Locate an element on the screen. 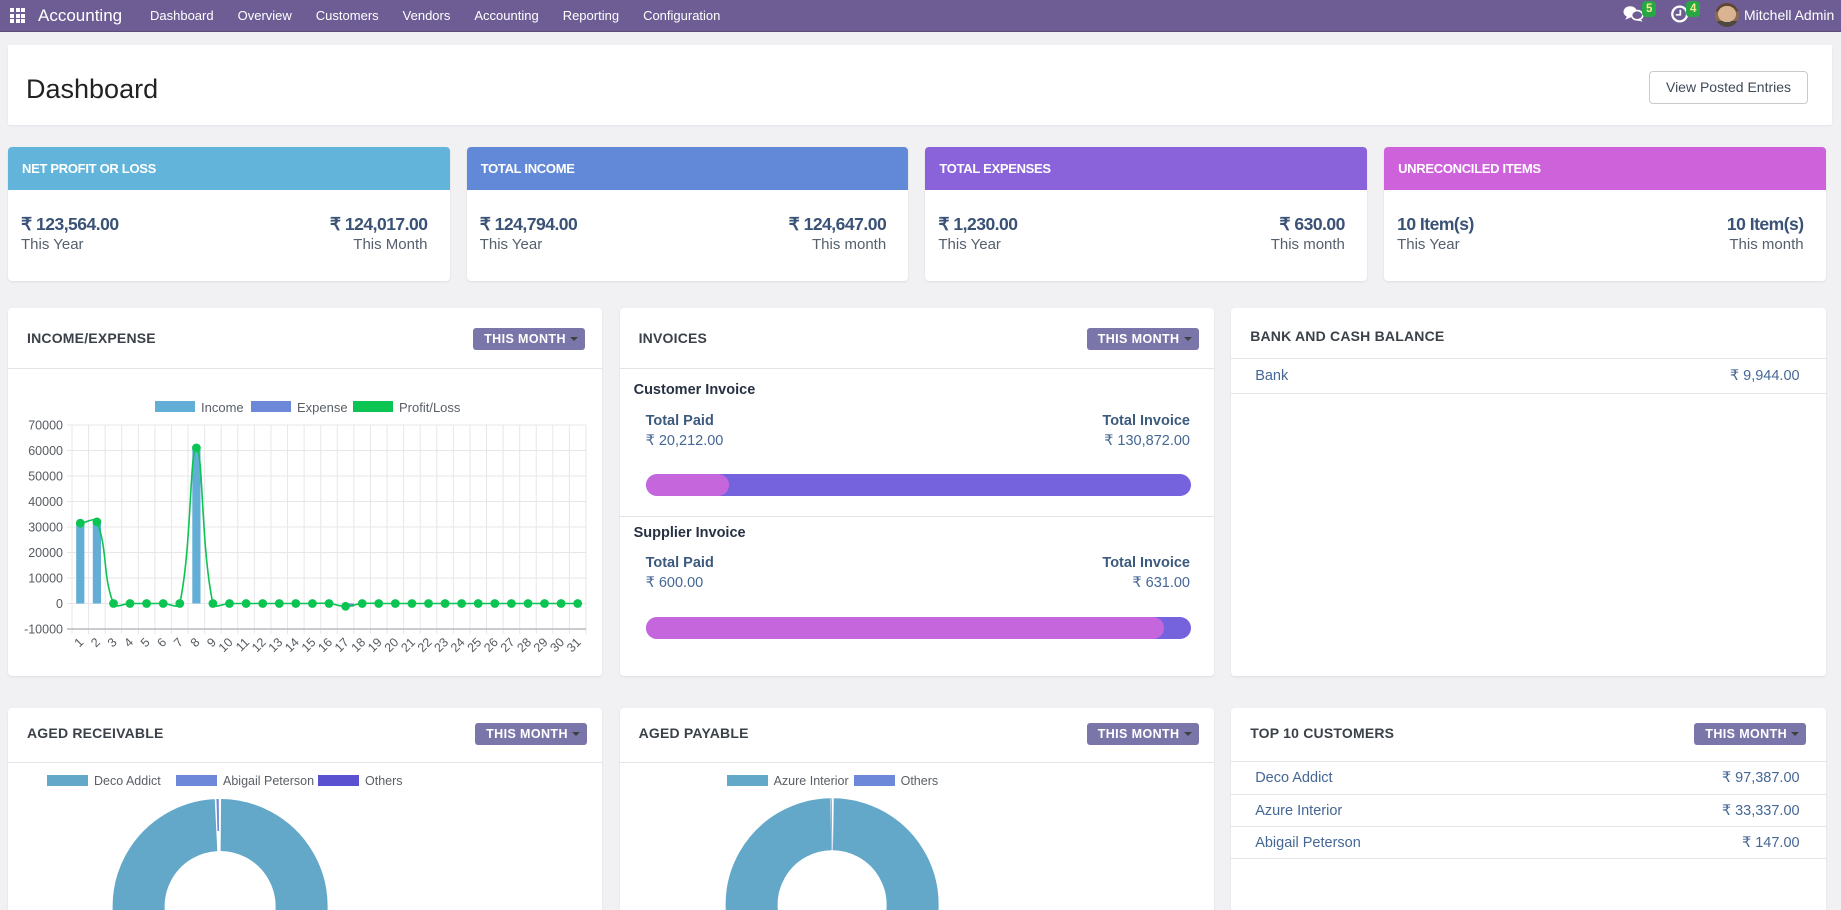  svg-text: 5 is located at coordinates (145, 642).